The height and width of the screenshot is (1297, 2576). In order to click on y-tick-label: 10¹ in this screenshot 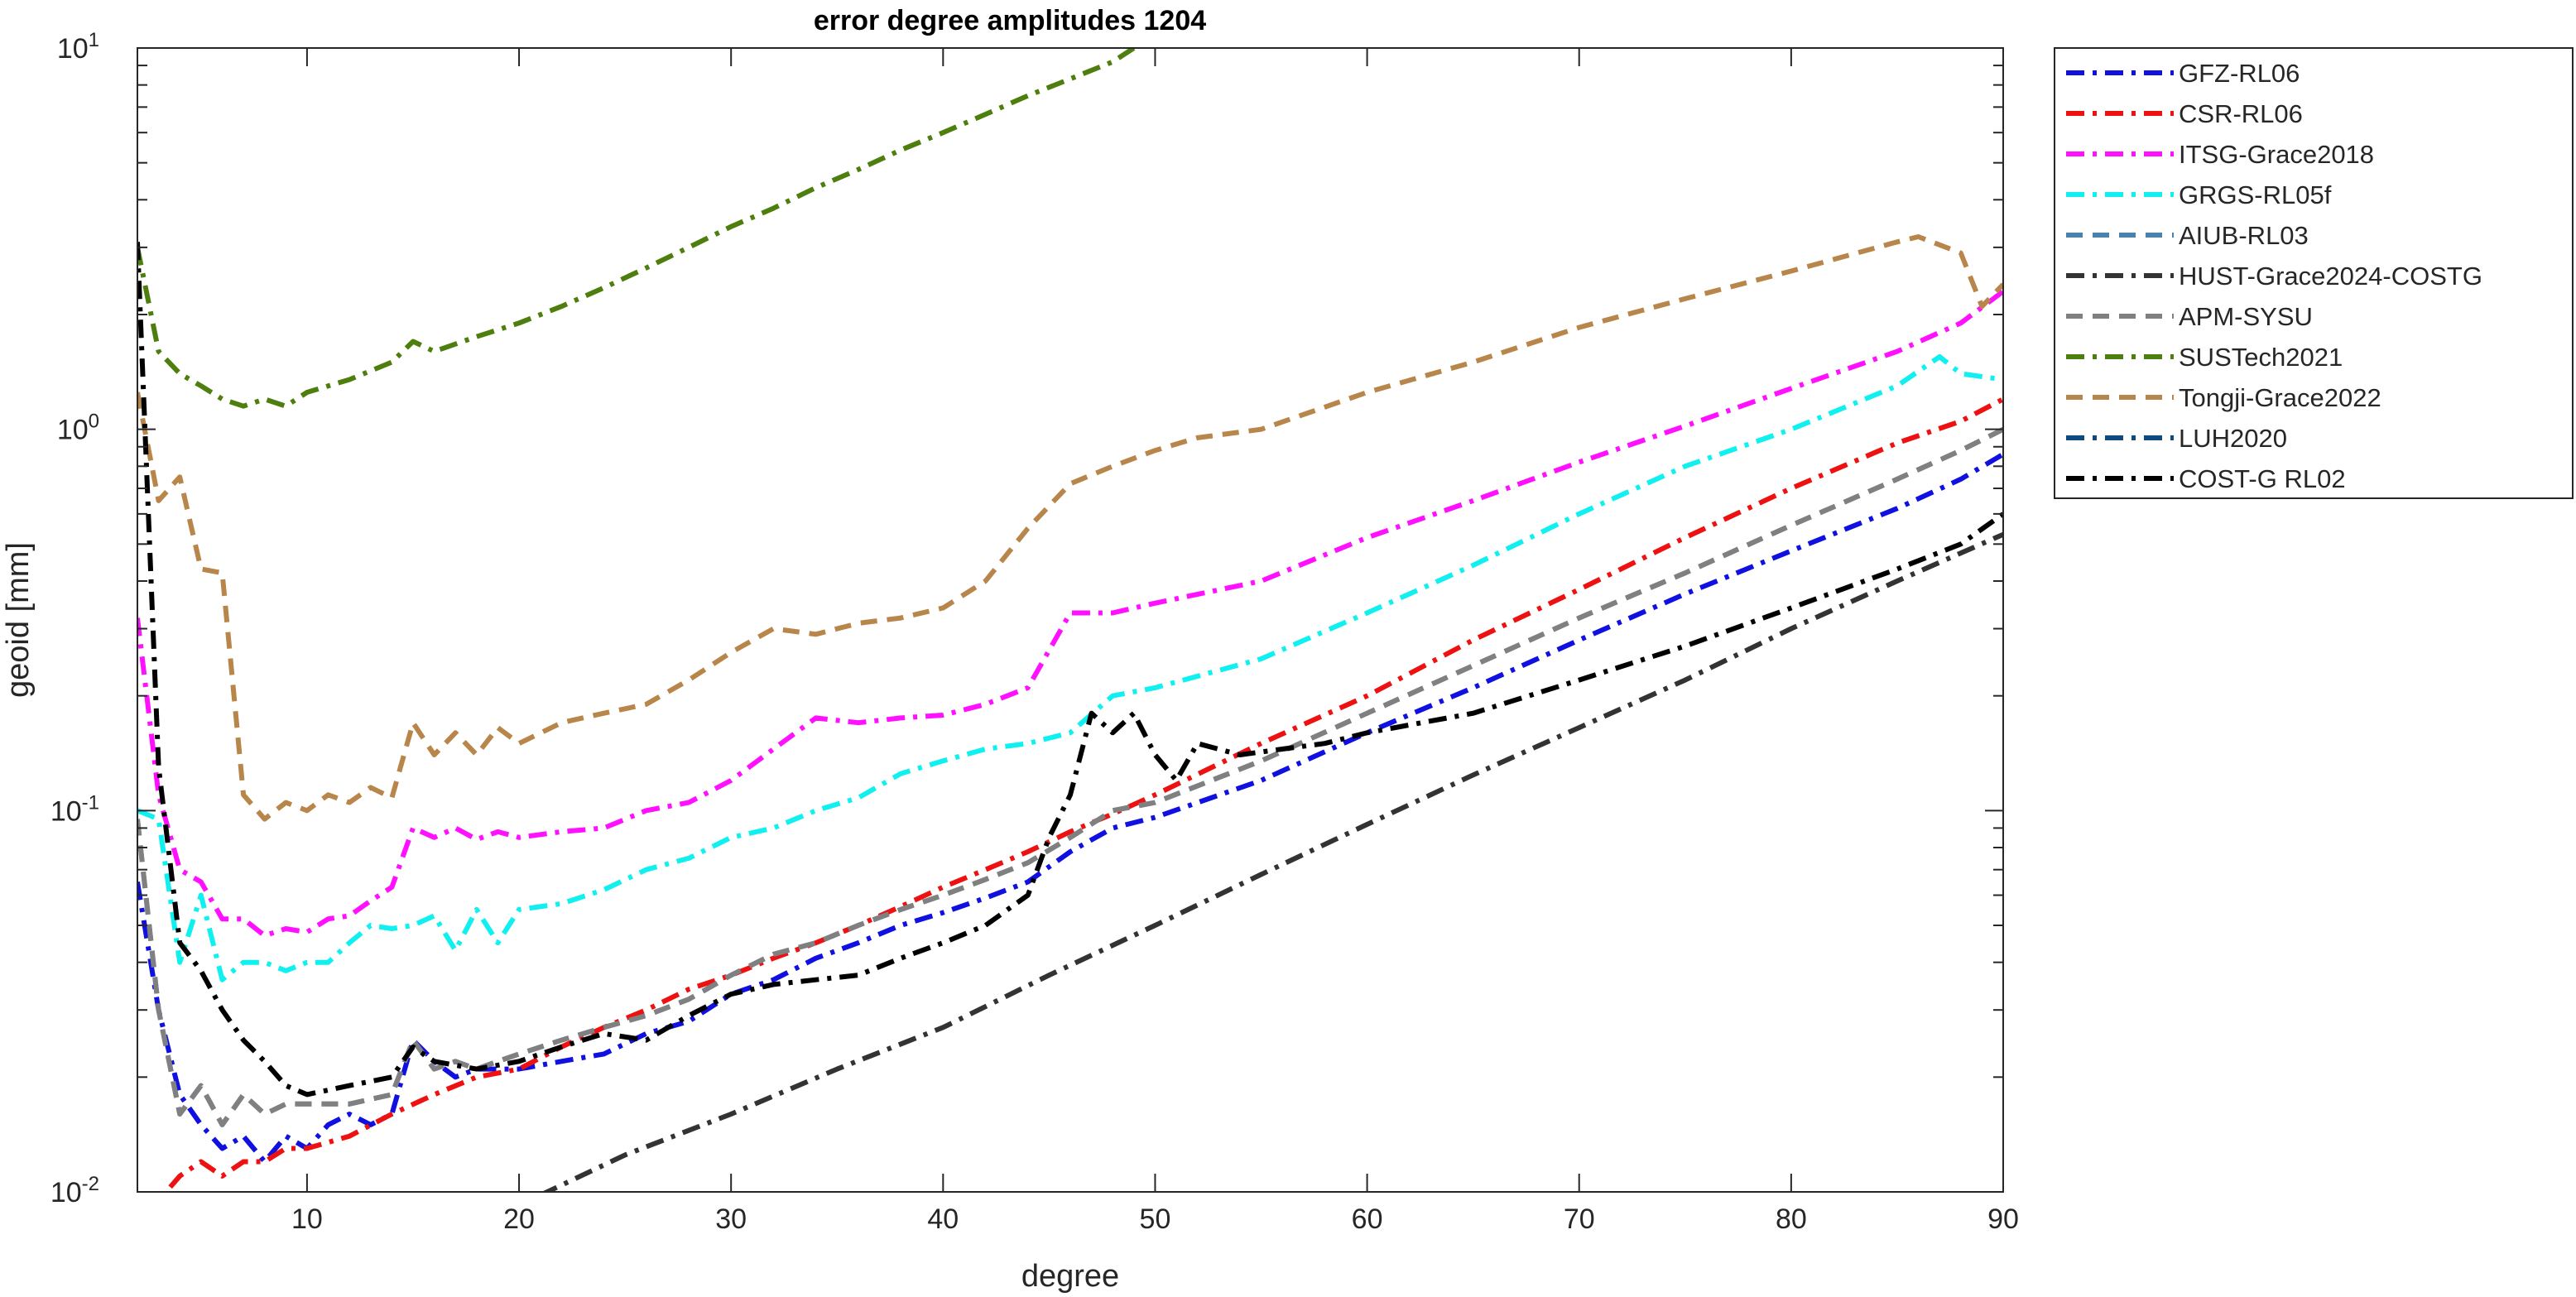, I will do `click(78, 47)`.